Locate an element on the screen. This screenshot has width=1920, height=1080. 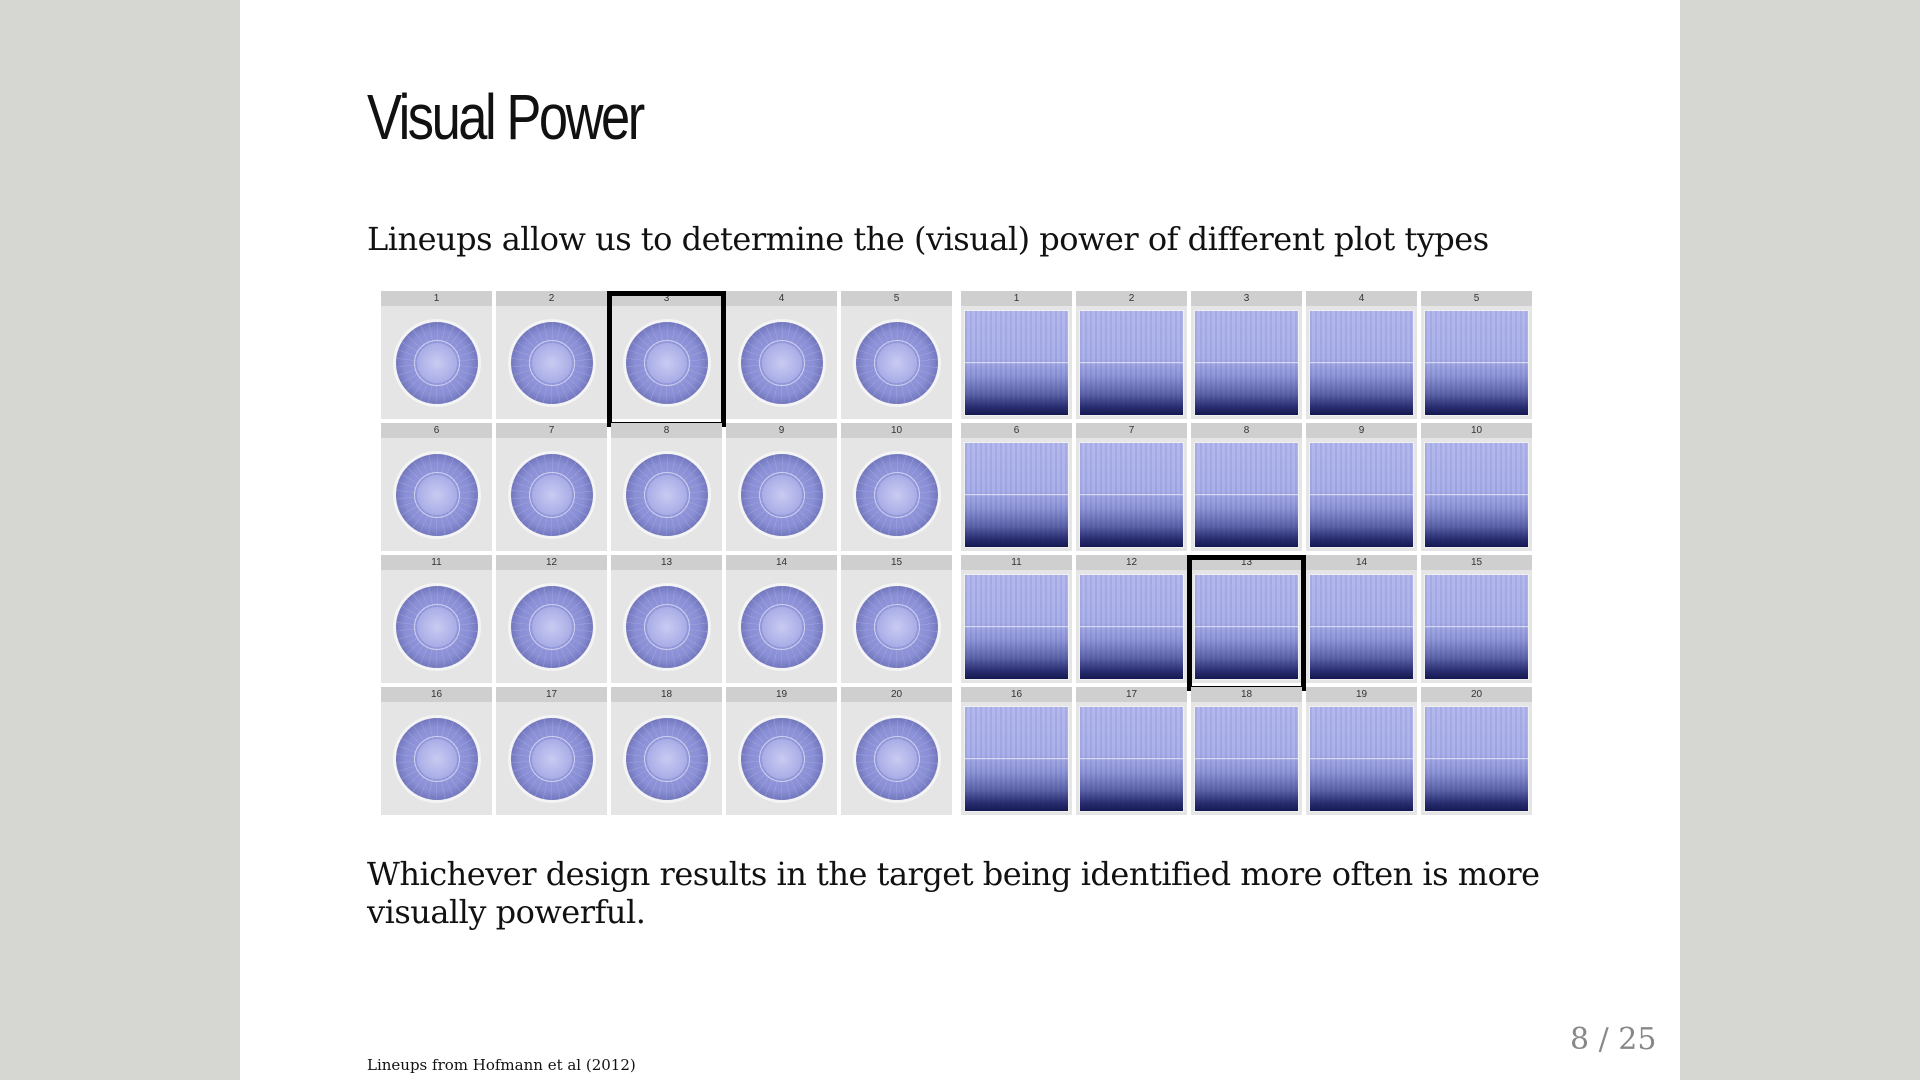
polar-panel: 17 is located at coordinates (551, 751).